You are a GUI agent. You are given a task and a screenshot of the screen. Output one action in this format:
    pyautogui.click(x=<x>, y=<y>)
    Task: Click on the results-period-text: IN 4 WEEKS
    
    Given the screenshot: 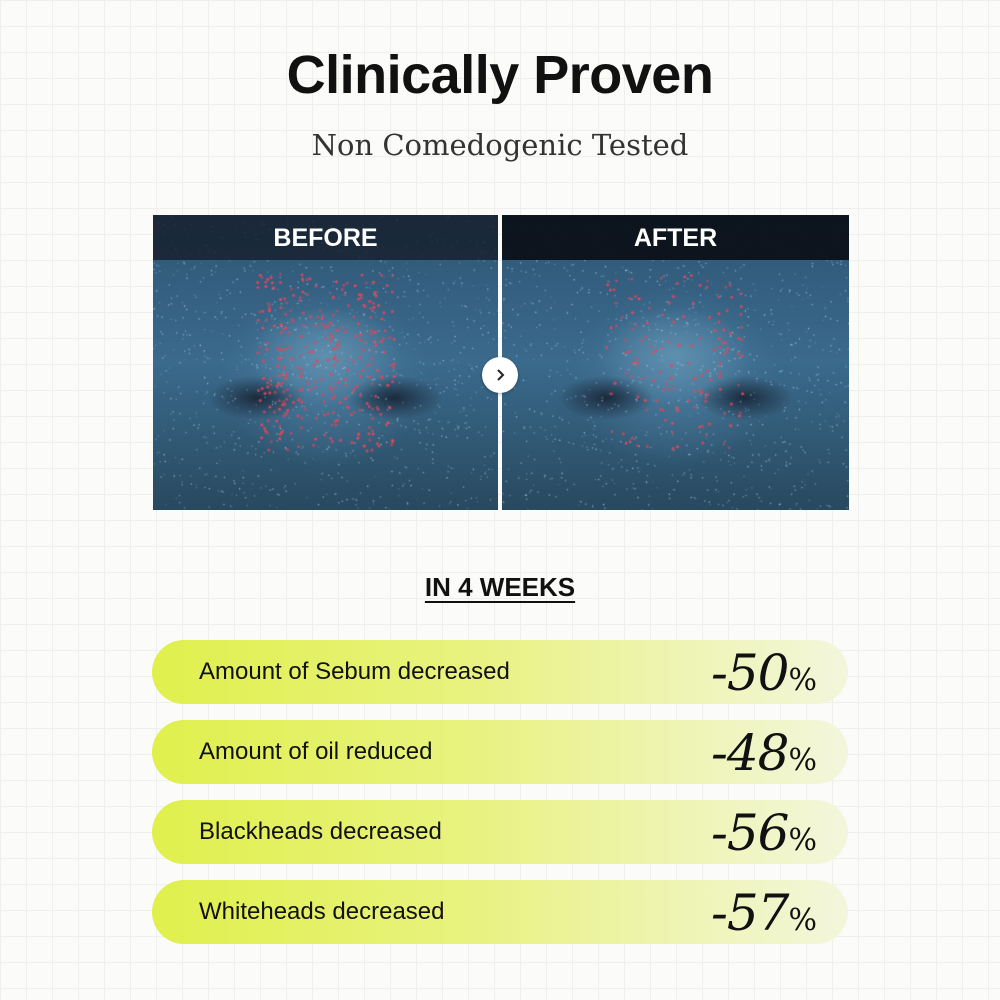 What is the action you would take?
    pyautogui.click(x=500, y=587)
    